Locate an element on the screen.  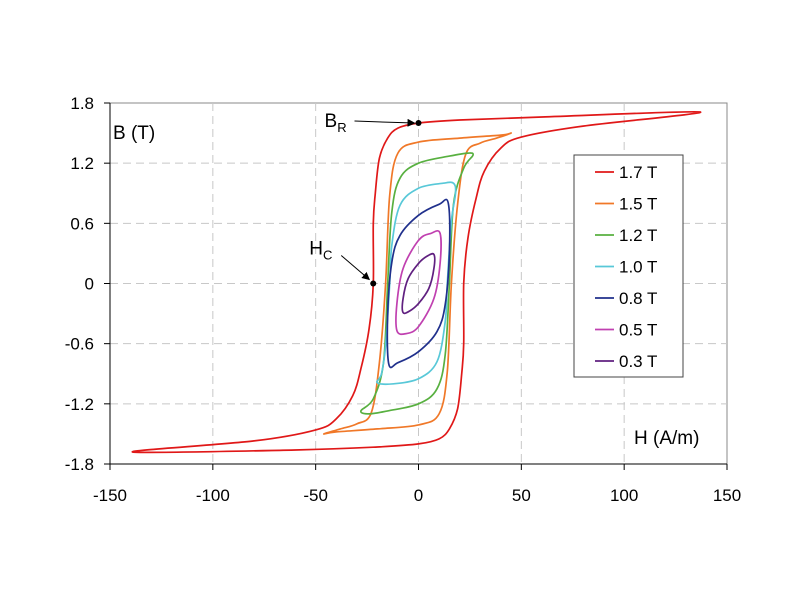
x-tick-label: -100 is located at coordinates (213, 495).